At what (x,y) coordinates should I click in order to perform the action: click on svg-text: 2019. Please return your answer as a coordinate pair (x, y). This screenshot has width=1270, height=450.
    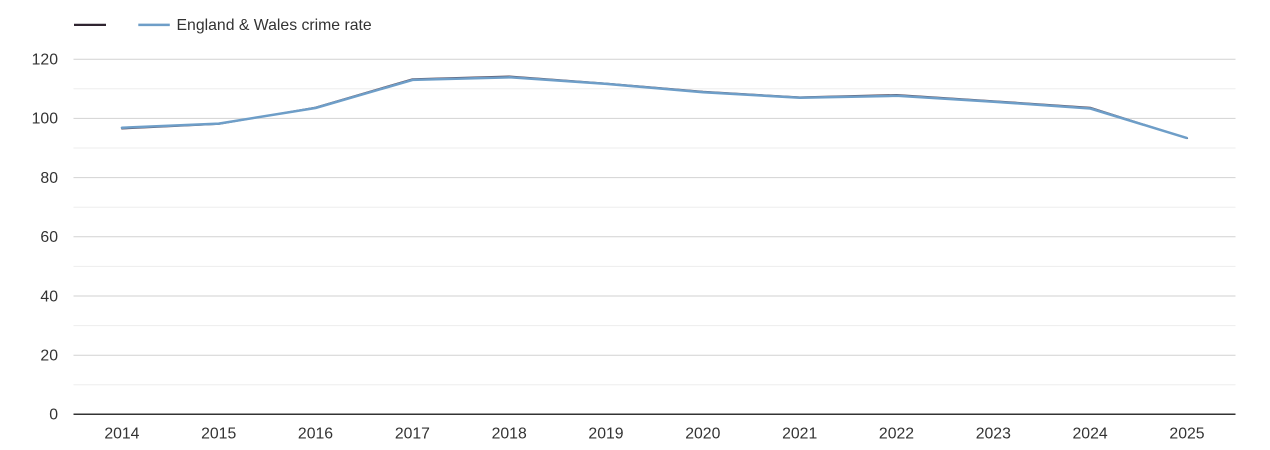
    Looking at the image, I should click on (605, 434).